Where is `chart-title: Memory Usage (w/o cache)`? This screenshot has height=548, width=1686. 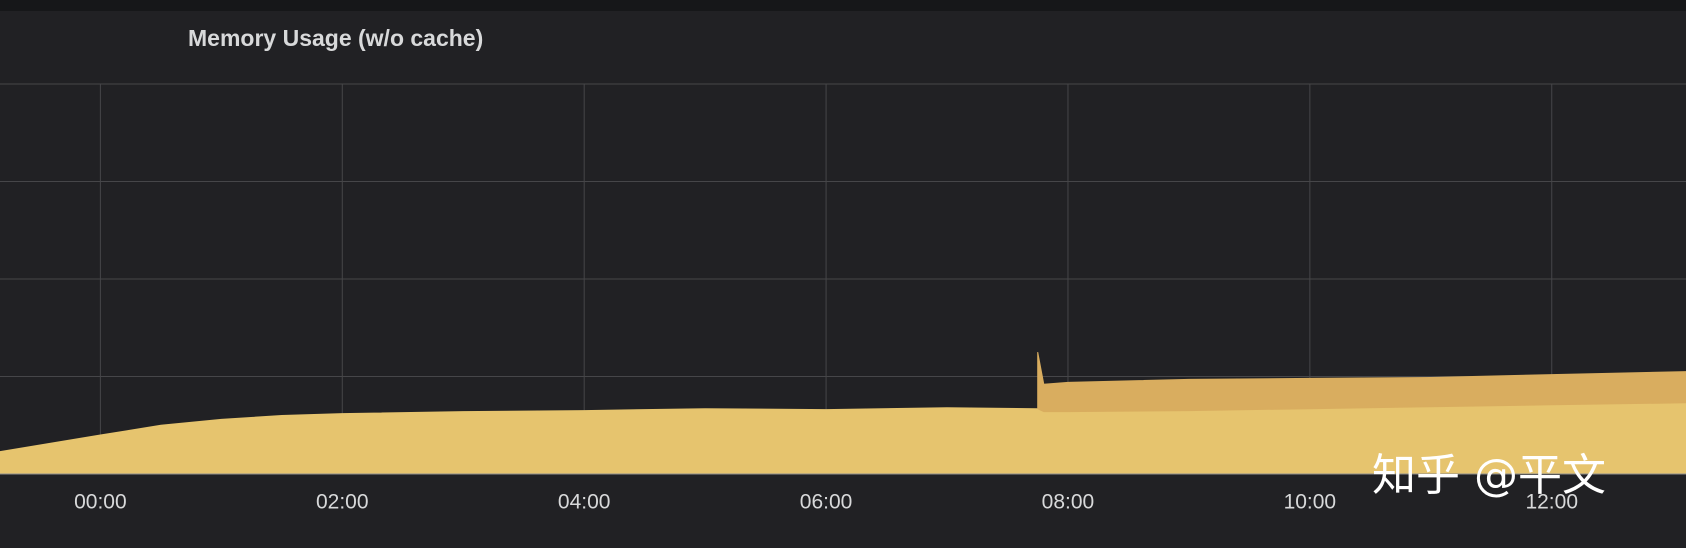
chart-title: Memory Usage (w/o cache) is located at coordinates (335, 38).